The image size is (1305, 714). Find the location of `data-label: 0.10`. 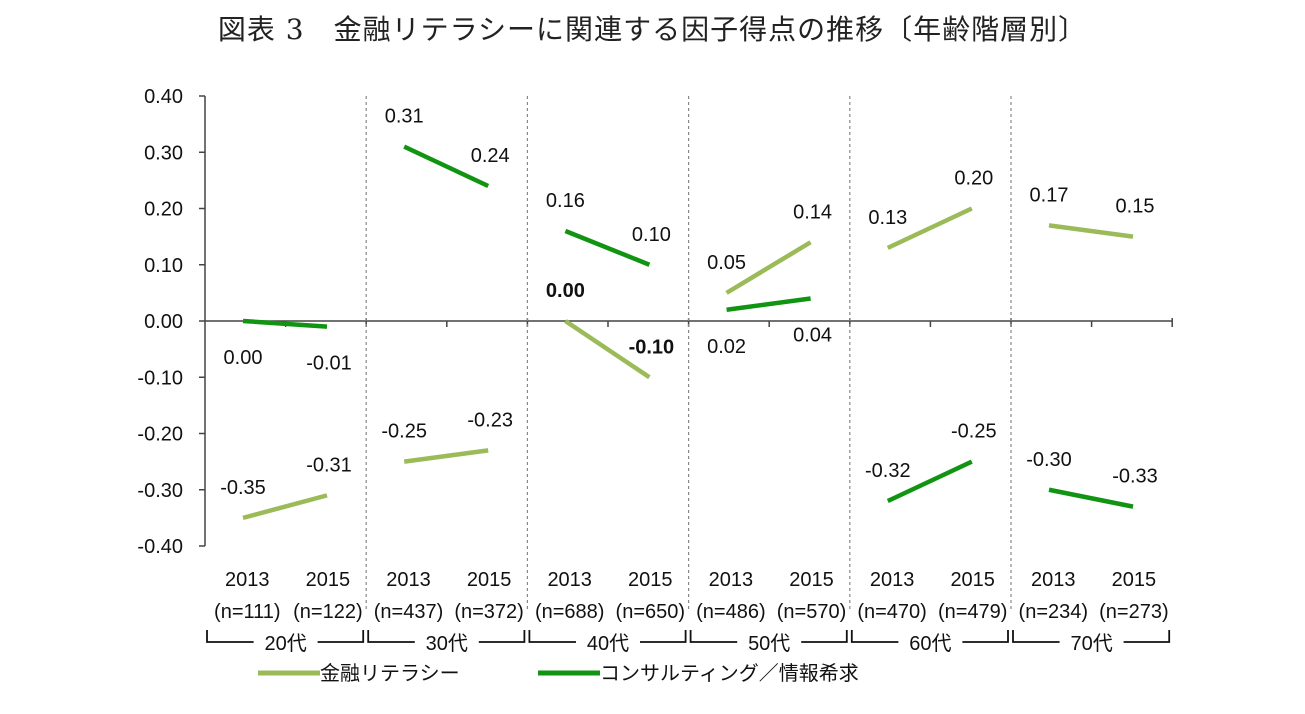

data-label: 0.10 is located at coordinates (651, 235).